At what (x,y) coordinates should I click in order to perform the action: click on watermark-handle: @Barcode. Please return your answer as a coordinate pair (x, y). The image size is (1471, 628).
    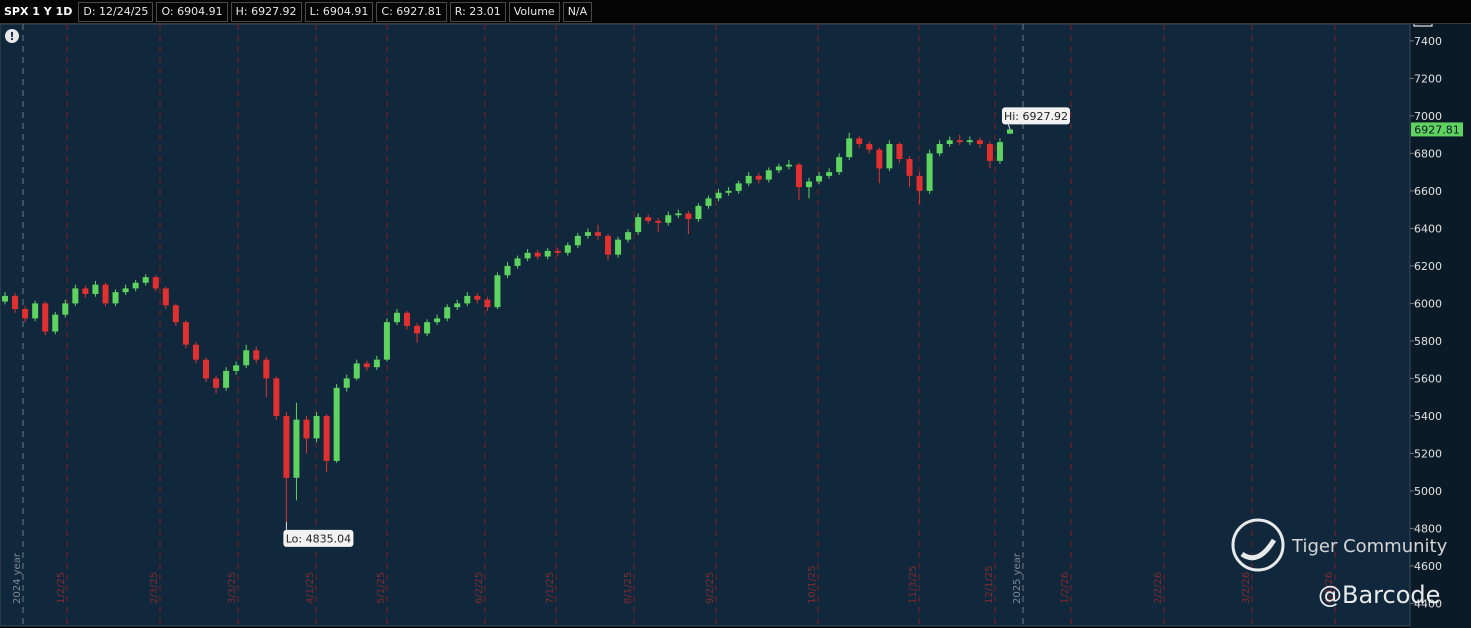
    Looking at the image, I should click on (1379, 595).